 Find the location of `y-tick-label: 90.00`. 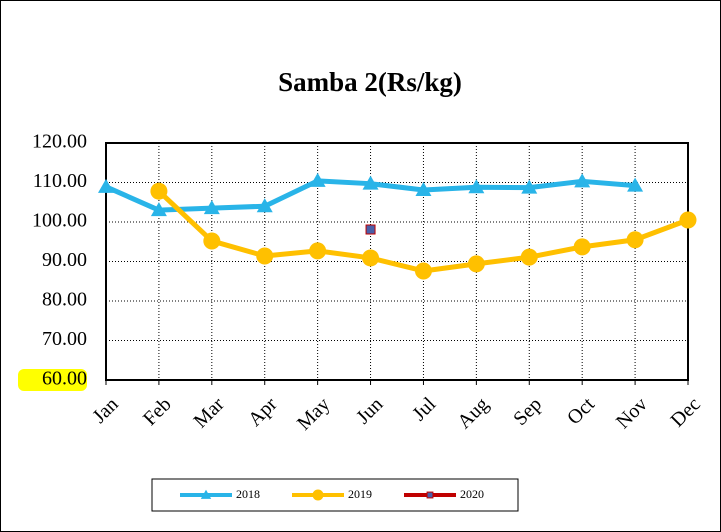

y-tick-label: 90.00 is located at coordinates (64, 260).